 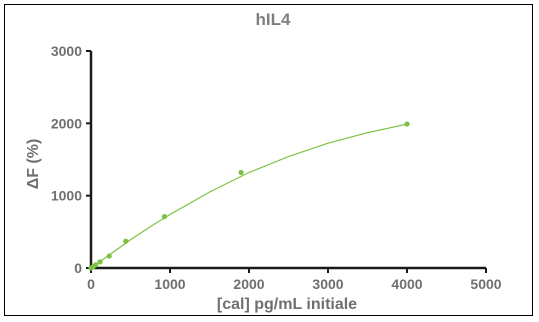 What do you see at coordinates (78, 268) in the screenshot?
I see `y-tick-label: 0` at bounding box center [78, 268].